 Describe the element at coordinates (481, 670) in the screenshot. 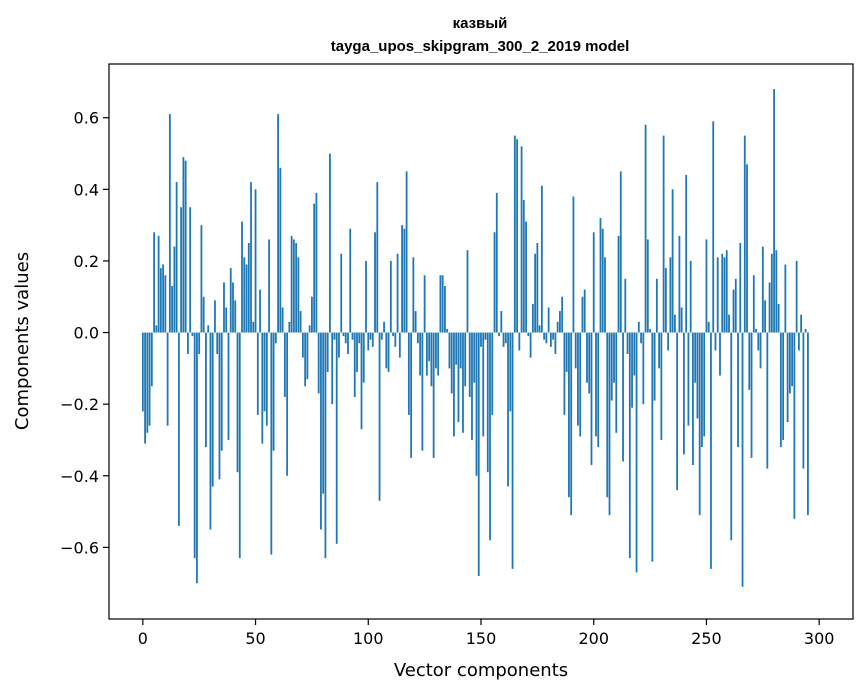

I see `x-axis-label: Vector components` at that location.